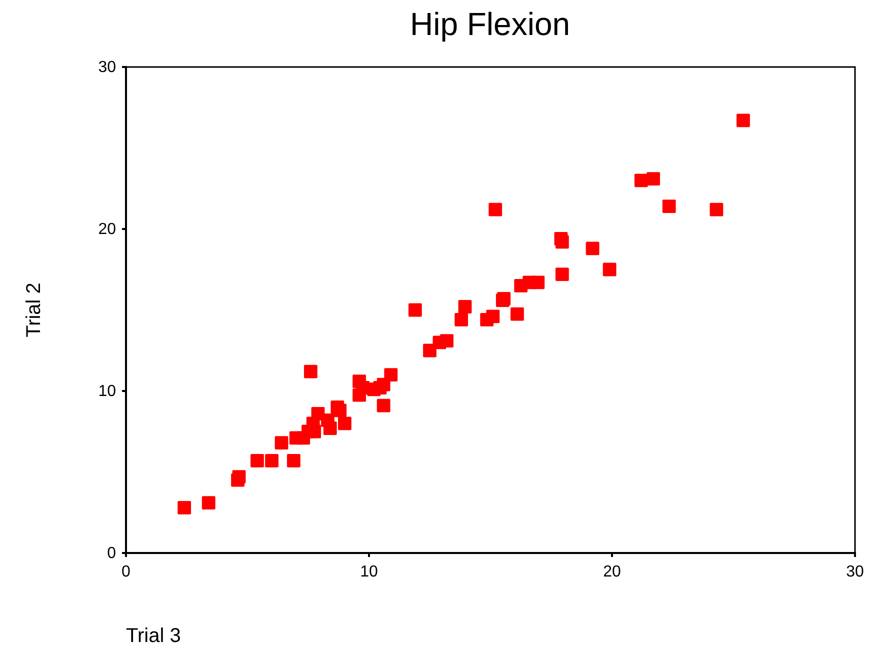 Image resolution: width=875 pixels, height=645 pixels. What do you see at coordinates (107, 391) in the screenshot?
I see `y-tick-label: 10` at bounding box center [107, 391].